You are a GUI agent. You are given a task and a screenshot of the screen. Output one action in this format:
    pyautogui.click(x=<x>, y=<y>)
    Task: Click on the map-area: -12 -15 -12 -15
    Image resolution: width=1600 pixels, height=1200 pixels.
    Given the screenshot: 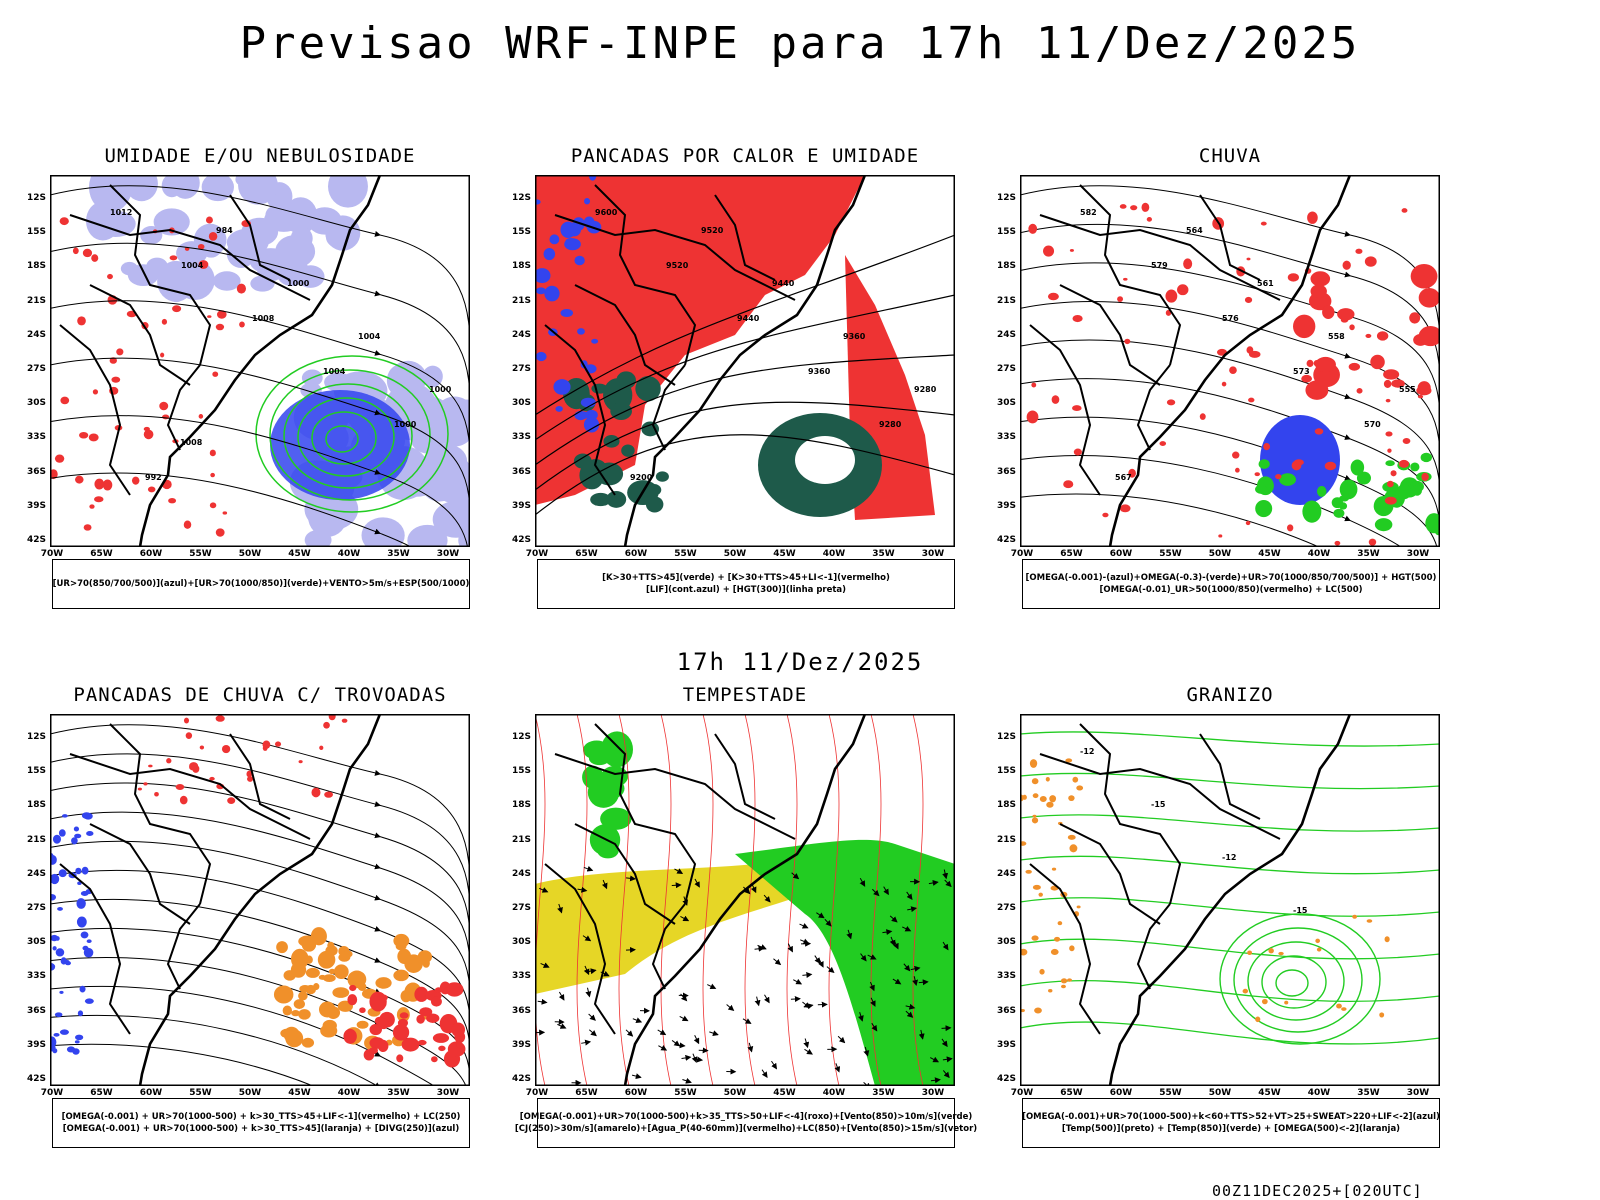 What is the action you would take?
    pyautogui.click(x=1230, y=900)
    